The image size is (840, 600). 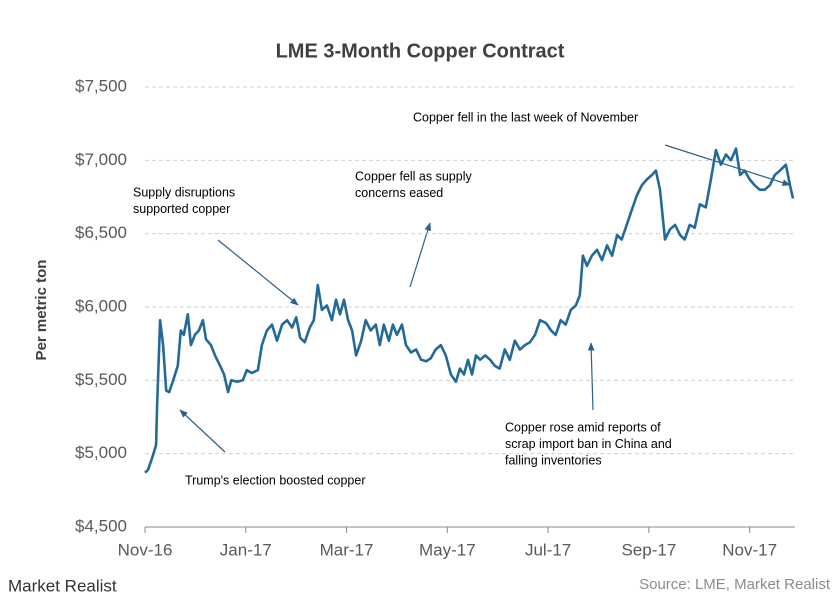 I want to click on annotation: supported copper, so click(x=181, y=209).